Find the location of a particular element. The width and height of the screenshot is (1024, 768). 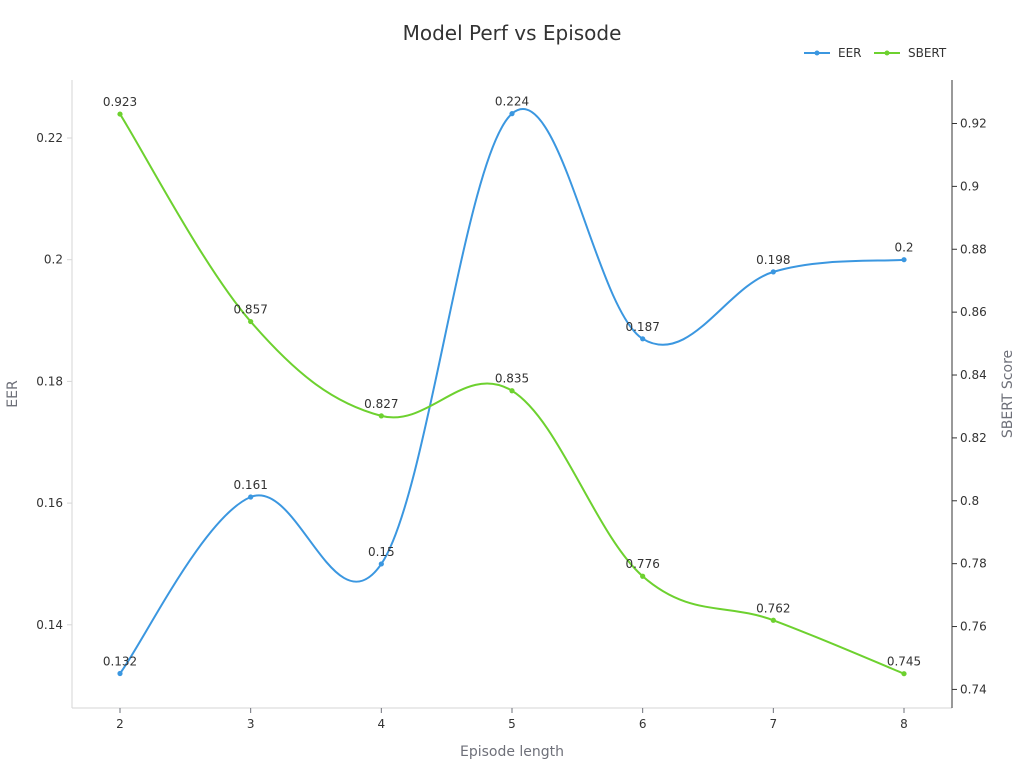

x-tick-label: 3 is located at coordinates (251, 724).